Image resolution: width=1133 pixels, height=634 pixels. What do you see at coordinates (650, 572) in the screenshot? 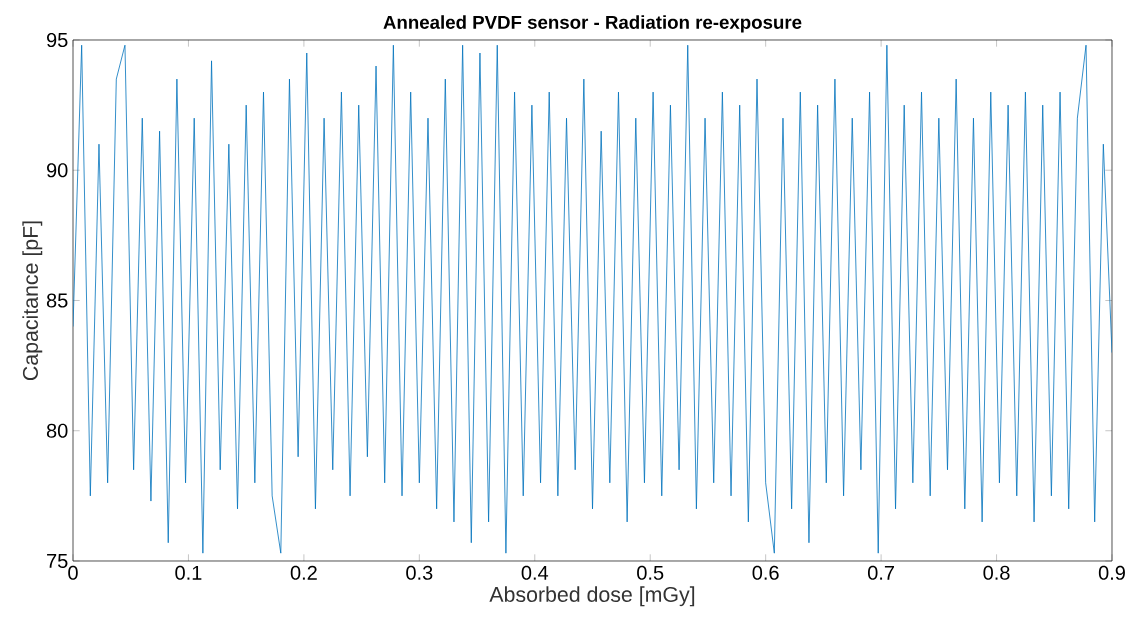
I see `x-tick-label: 0.5` at bounding box center [650, 572].